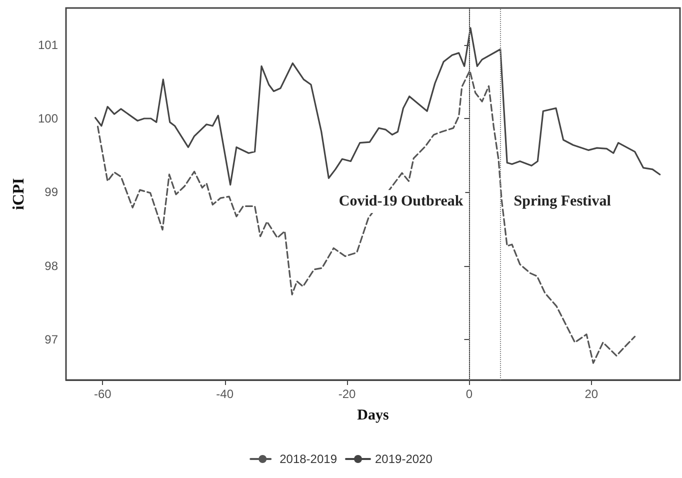 Image resolution: width=682 pixels, height=478 pixels. I want to click on x-tick-label: -20, so click(347, 394).